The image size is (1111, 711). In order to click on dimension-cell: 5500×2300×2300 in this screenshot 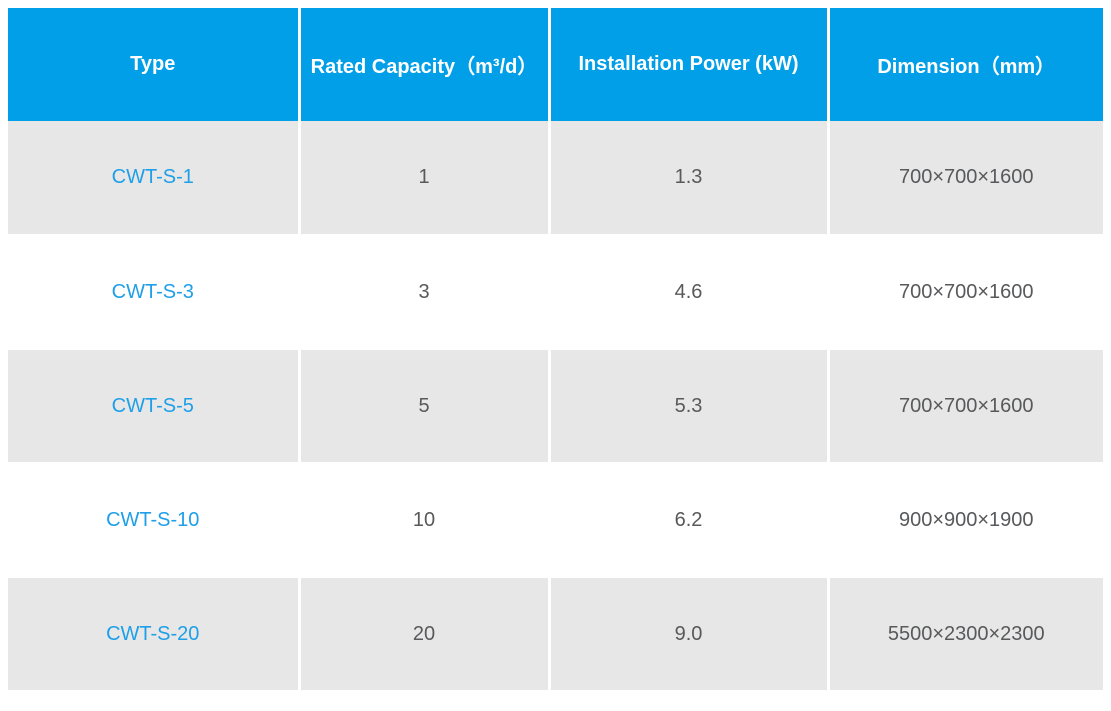, I will do `click(965, 634)`.